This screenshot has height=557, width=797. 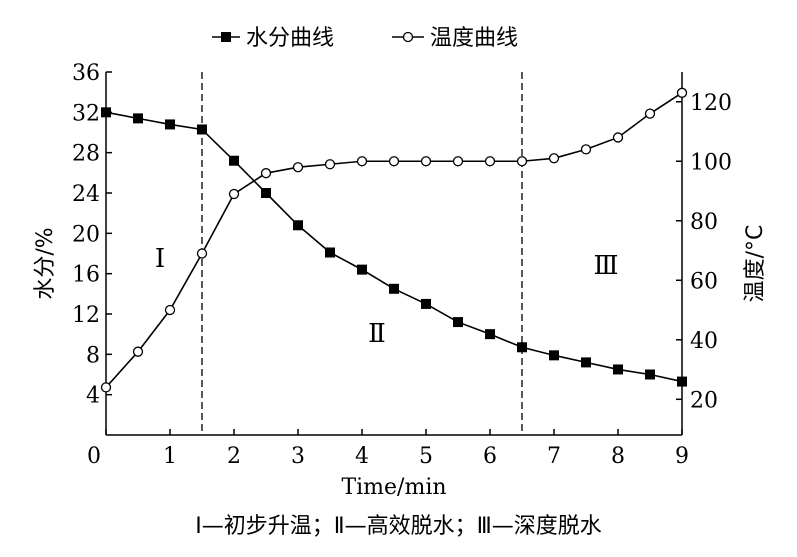 I want to click on y-left-tick-label: 28, so click(x=86, y=154).